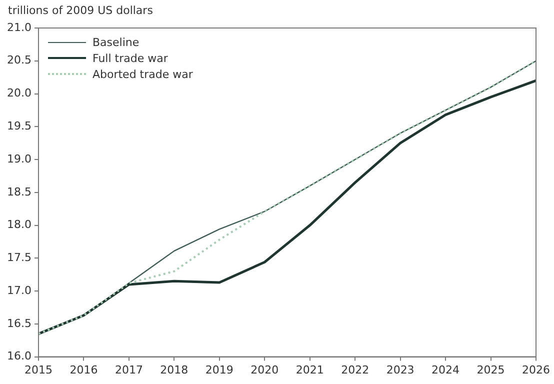 The image size is (554, 384). What do you see at coordinates (19, 191) in the screenshot?
I see `y-tick-label: 18.5` at bounding box center [19, 191].